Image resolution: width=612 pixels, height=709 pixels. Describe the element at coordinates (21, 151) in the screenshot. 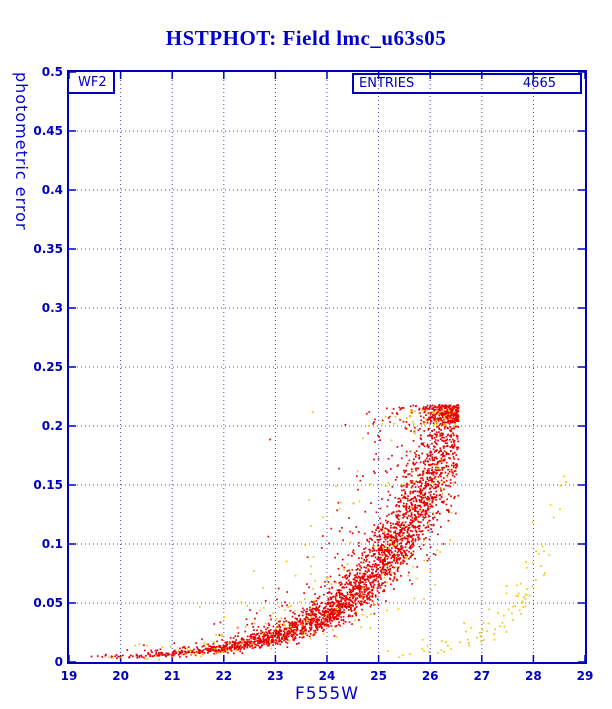

I see `y-axis-label: photometric error` at that location.